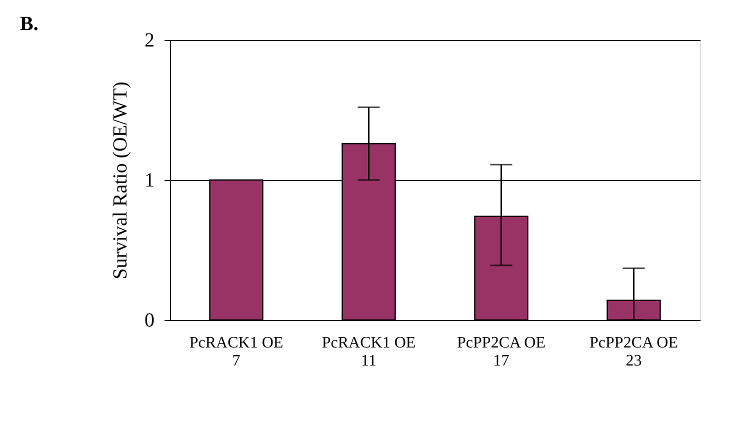 The height and width of the screenshot is (433, 747). I want to click on x-tick-label: PcRACK1 OE 7, so click(236, 352).